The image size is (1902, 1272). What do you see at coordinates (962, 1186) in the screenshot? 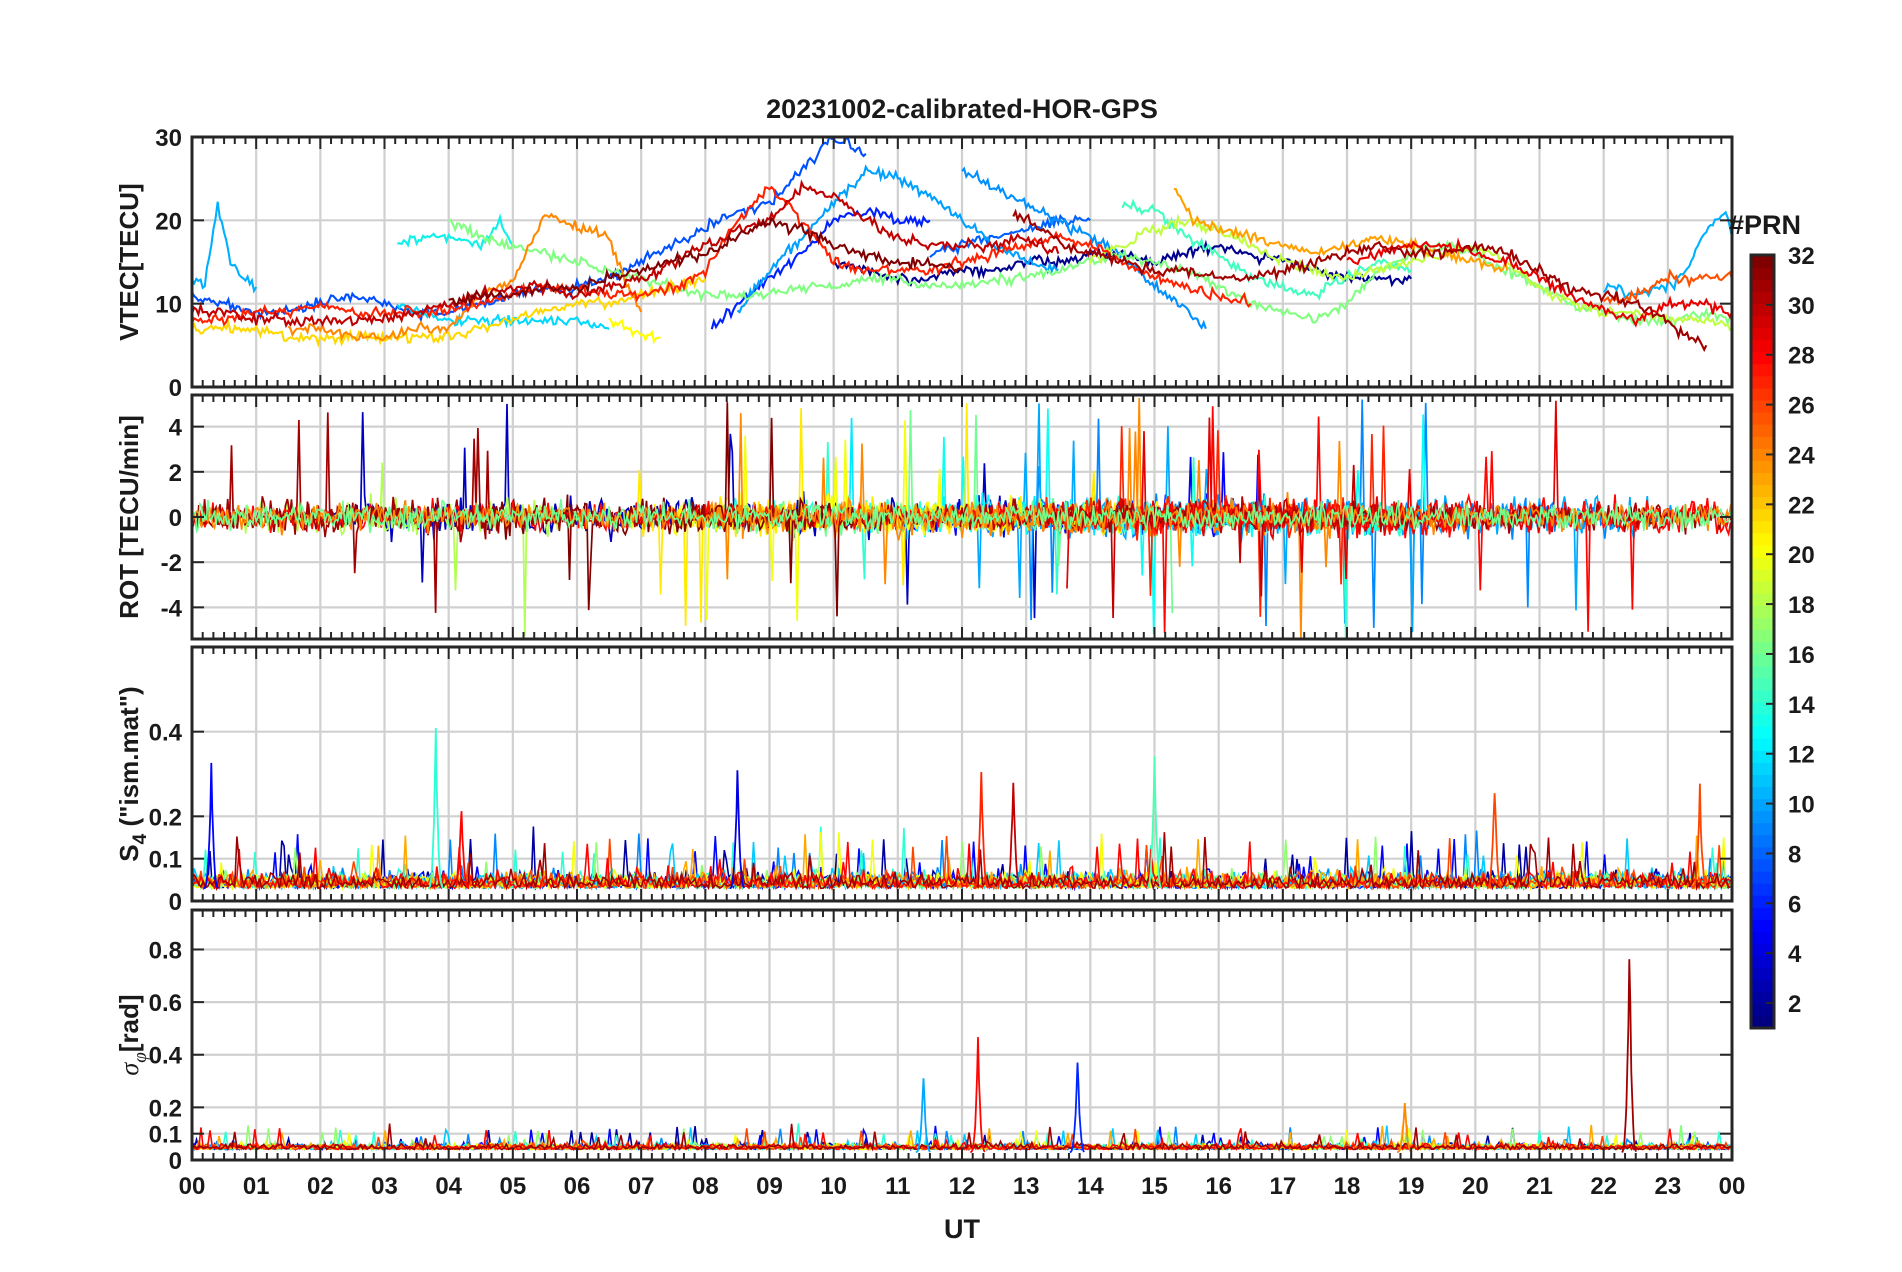
I see `x-tick-label: 12` at bounding box center [962, 1186].